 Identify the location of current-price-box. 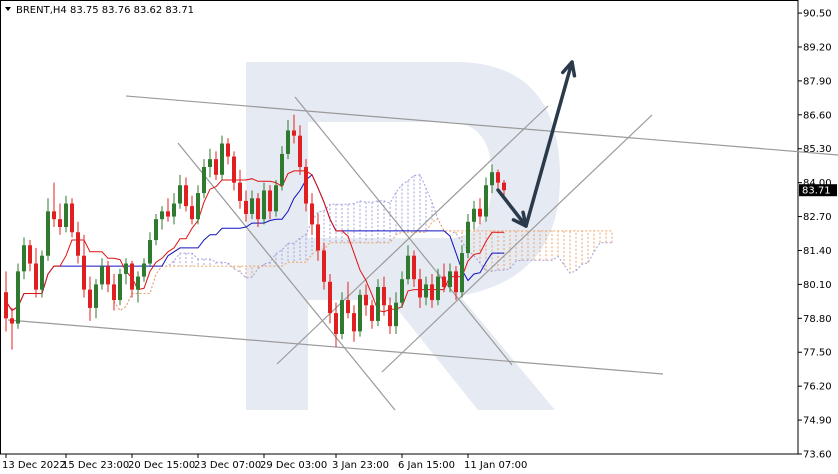
(818, 190).